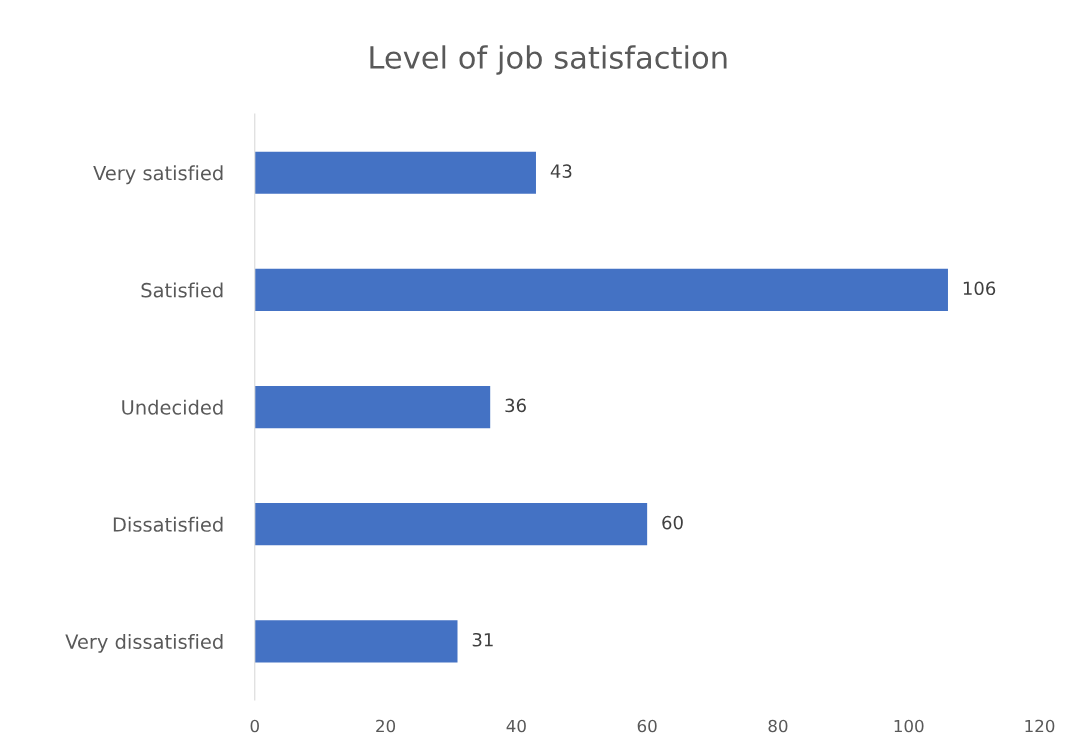 The width and height of the screenshot is (1075, 751). What do you see at coordinates (672, 522) in the screenshot?
I see `data-label: 60` at bounding box center [672, 522].